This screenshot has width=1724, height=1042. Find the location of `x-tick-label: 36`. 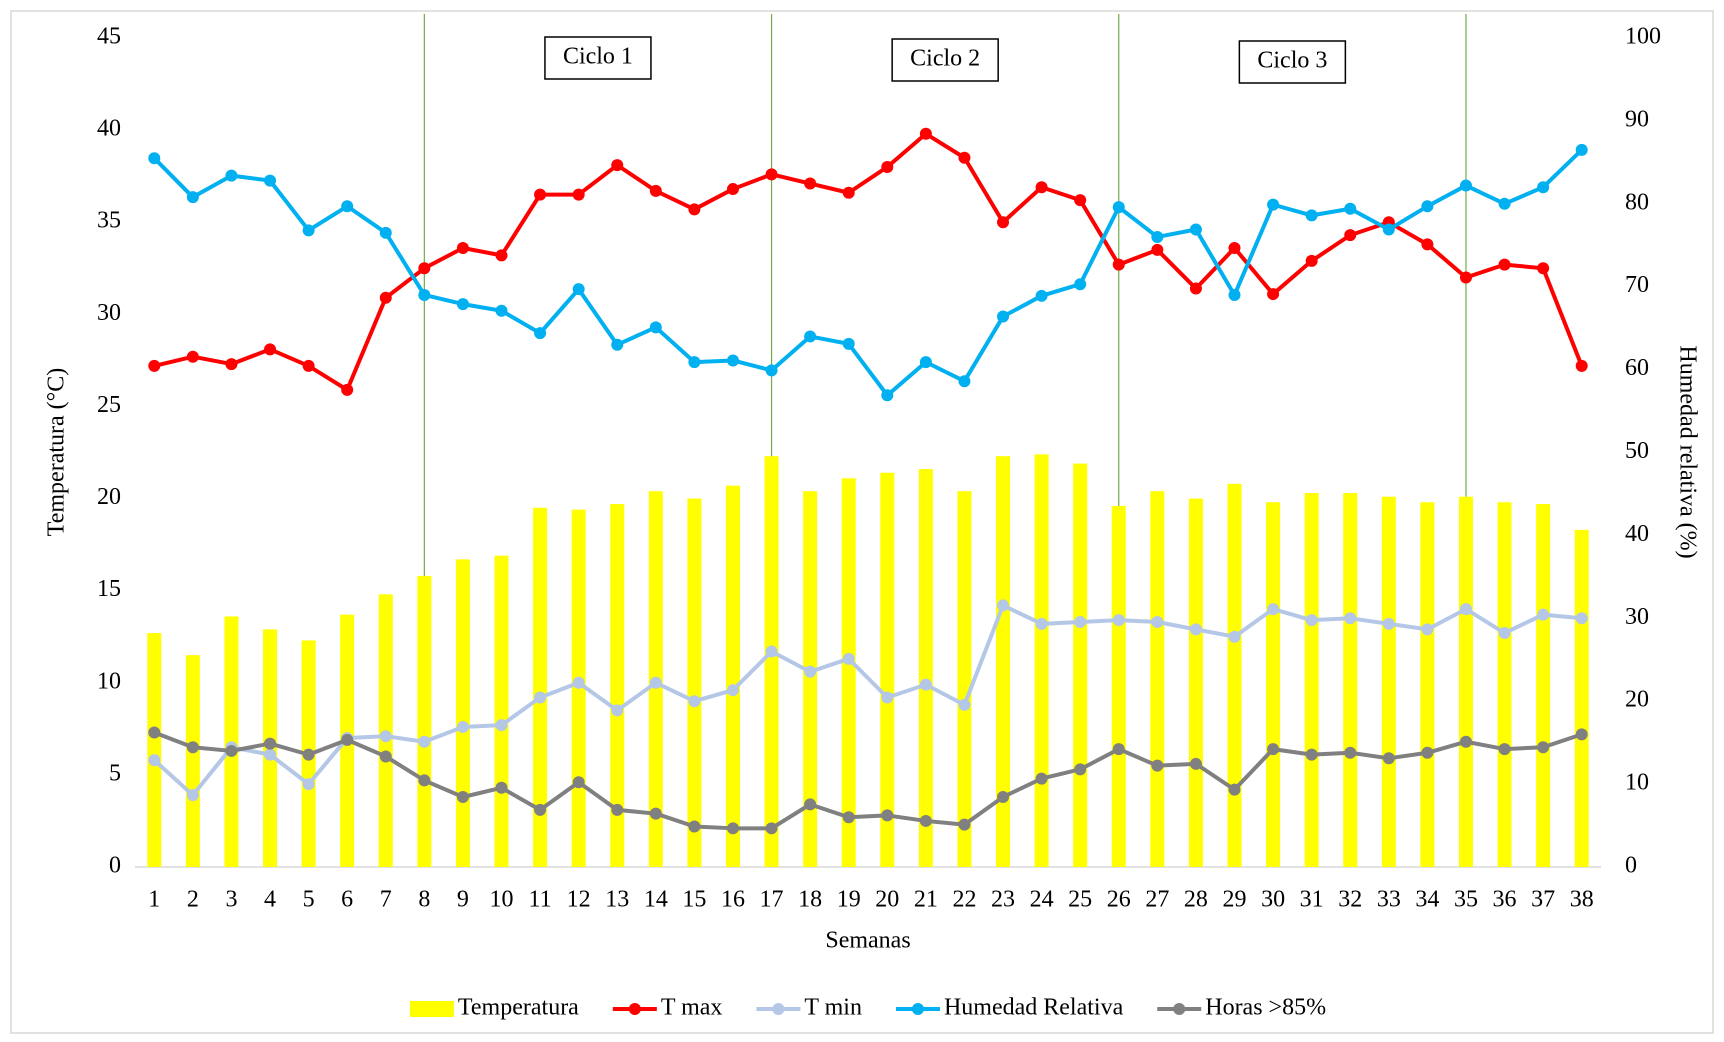

x-tick-label: 36 is located at coordinates (1505, 900).